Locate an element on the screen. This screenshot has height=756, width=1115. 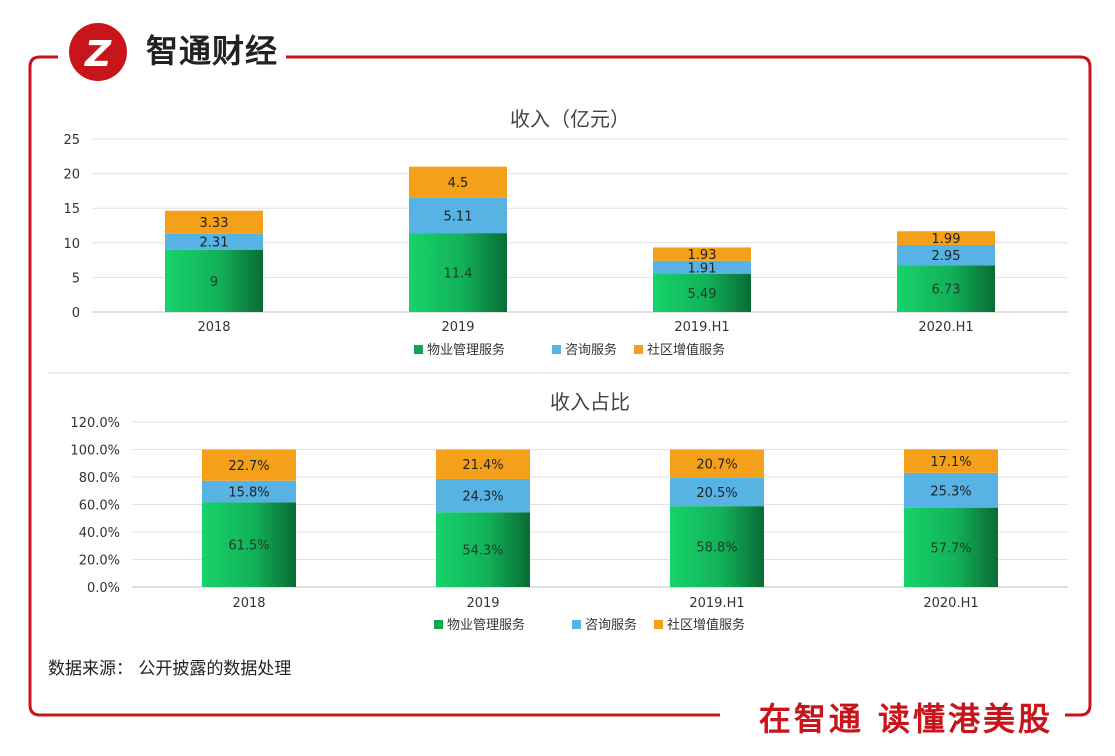
data-label: 2.31 is located at coordinates (214, 243).